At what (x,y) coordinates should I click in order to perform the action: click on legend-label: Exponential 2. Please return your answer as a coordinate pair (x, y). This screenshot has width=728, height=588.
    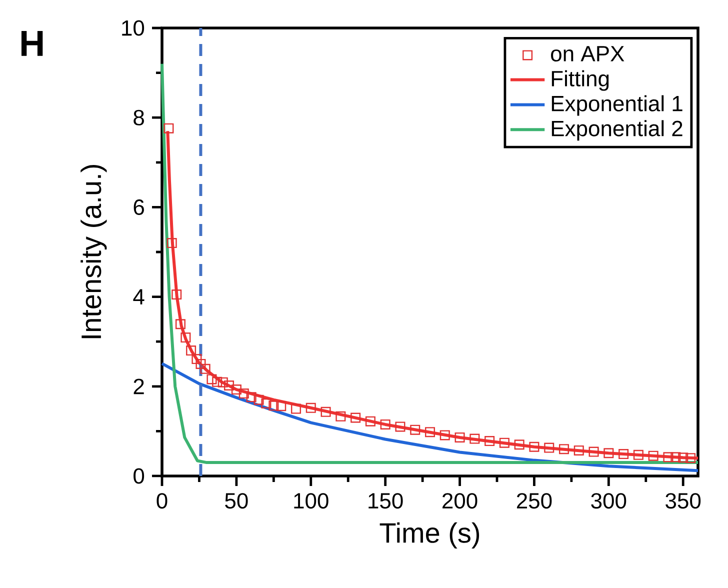
    Looking at the image, I should click on (617, 130).